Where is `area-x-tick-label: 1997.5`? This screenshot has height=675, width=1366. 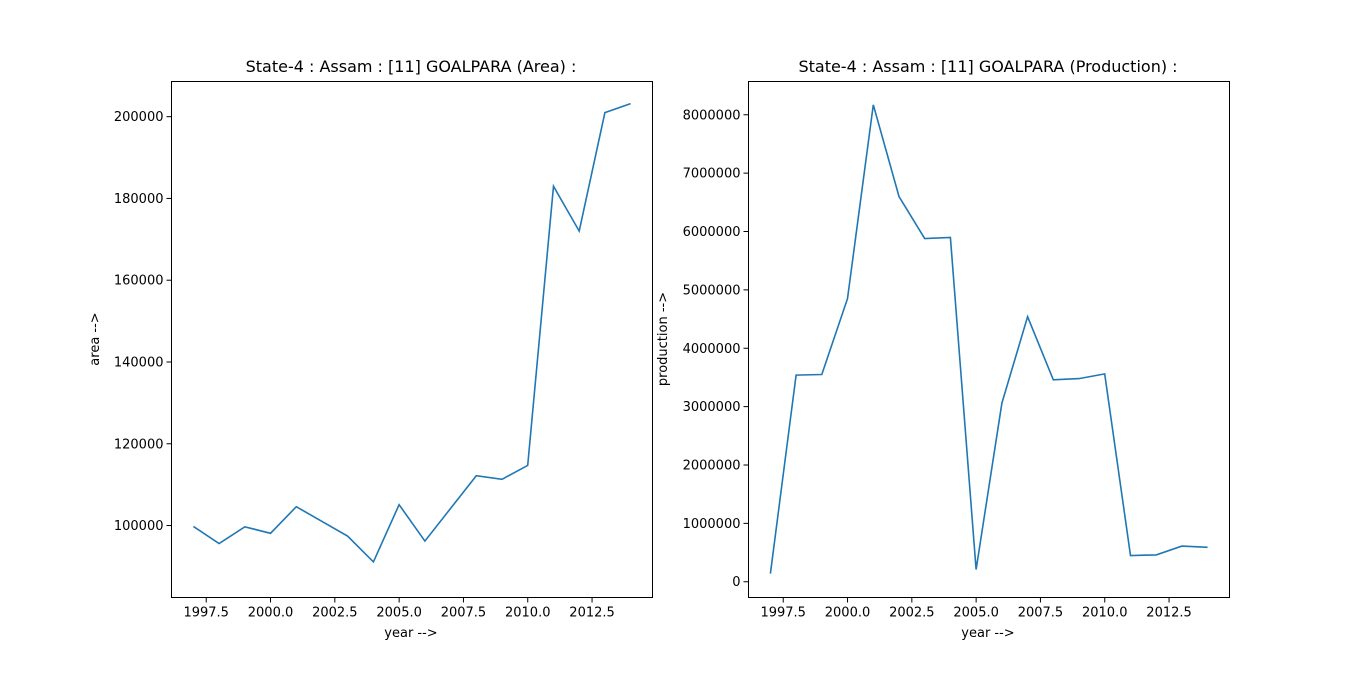 area-x-tick-label: 1997.5 is located at coordinates (206, 613).